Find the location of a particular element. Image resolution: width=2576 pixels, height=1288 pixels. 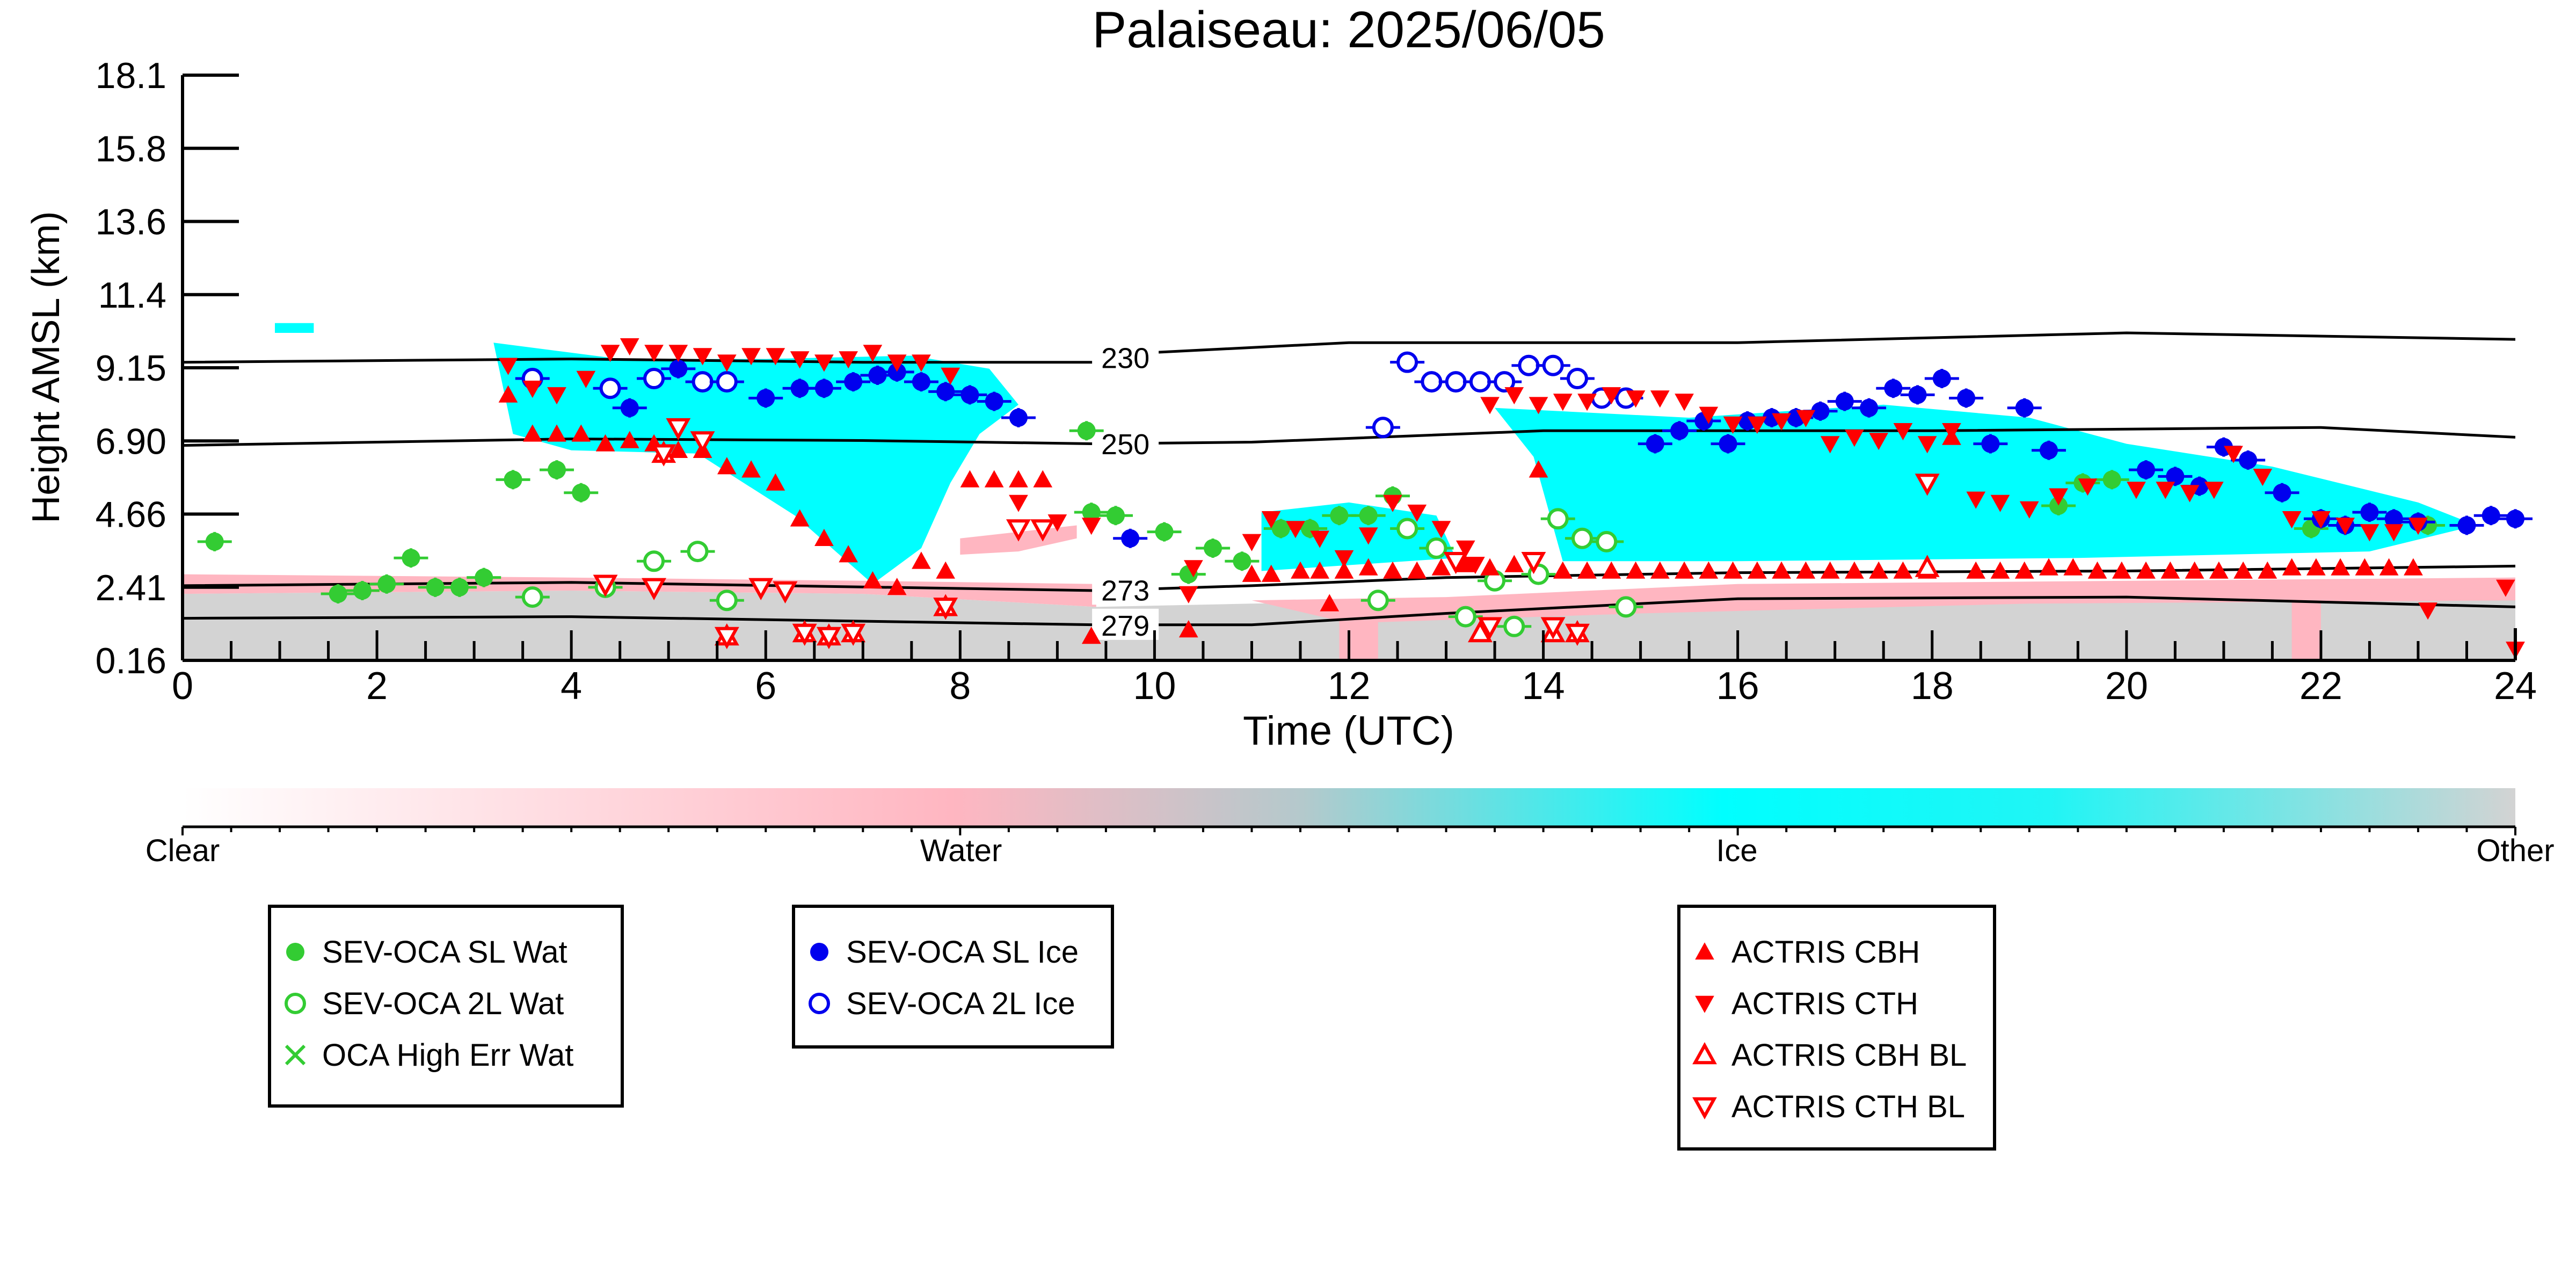

y-tick-label: 13.6 is located at coordinates (131, 222).